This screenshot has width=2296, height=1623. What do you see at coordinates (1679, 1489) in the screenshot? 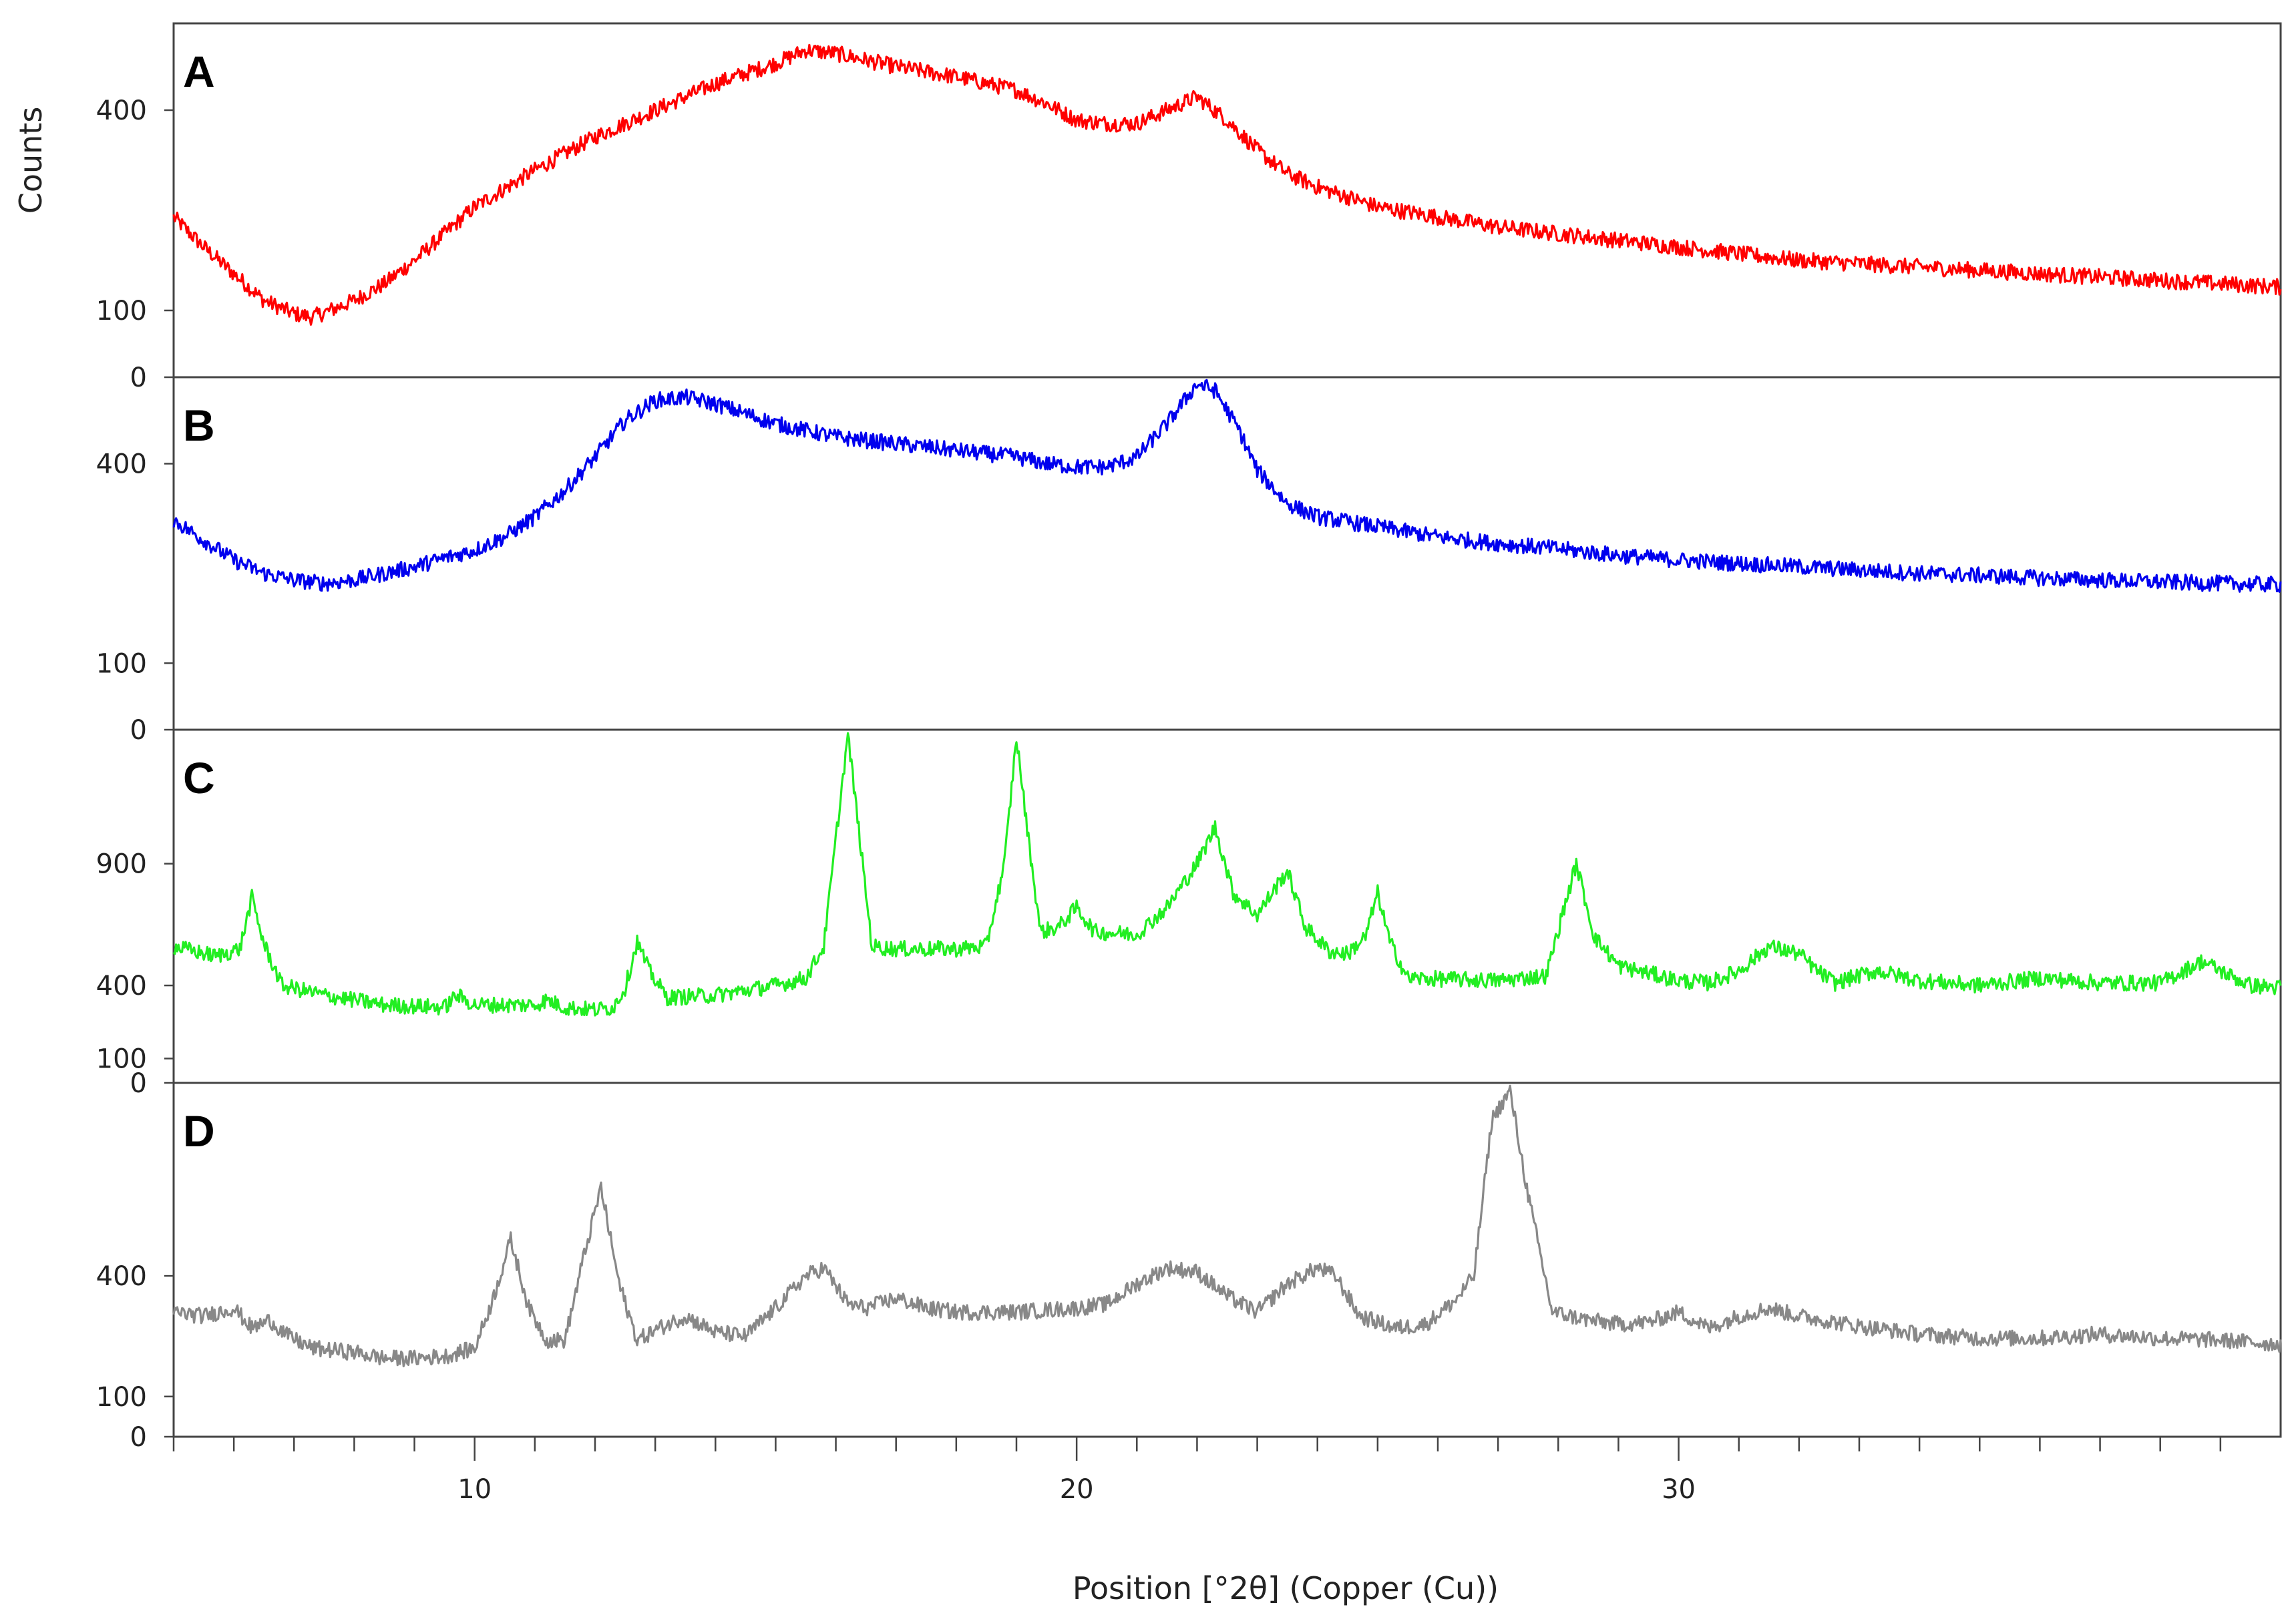
I see `x-tick-label: 30` at bounding box center [1679, 1489].